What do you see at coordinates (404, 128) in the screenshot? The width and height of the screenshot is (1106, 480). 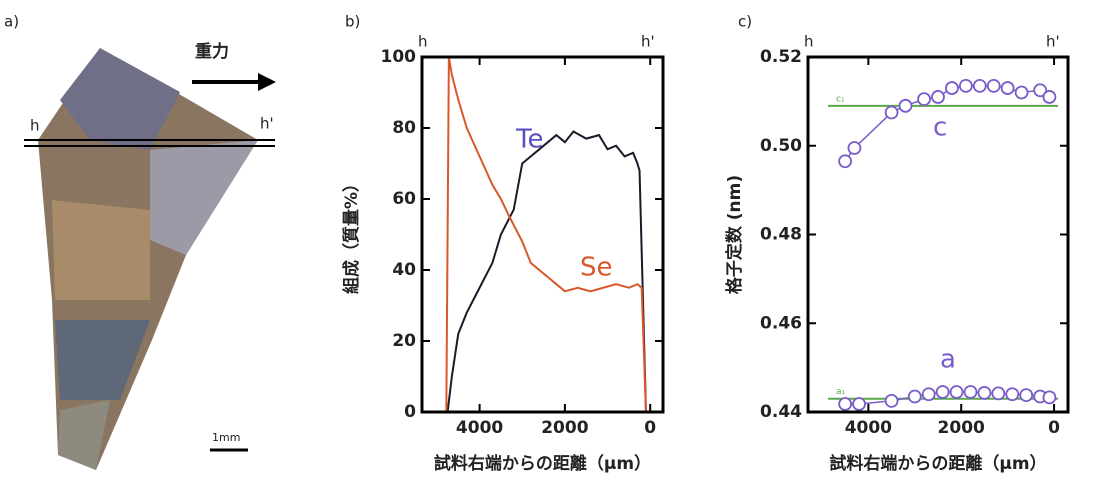 I see `y-tick-label: 80` at bounding box center [404, 128].